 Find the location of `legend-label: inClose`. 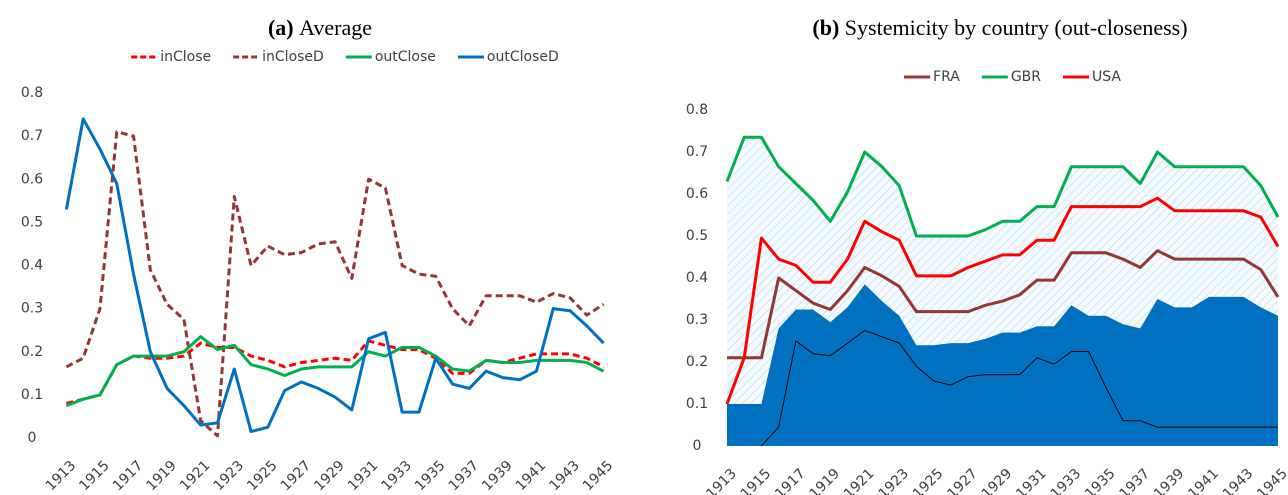

legend-label: inClose is located at coordinates (185, 57).